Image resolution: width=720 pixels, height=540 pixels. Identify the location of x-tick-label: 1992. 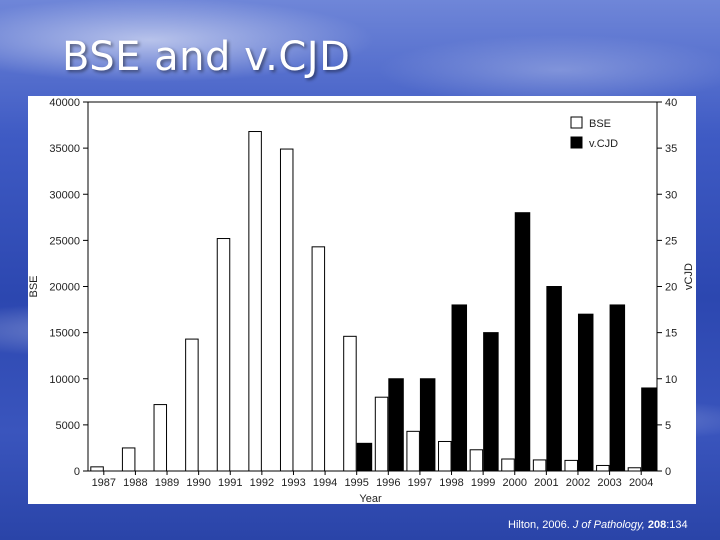
(262, 483).